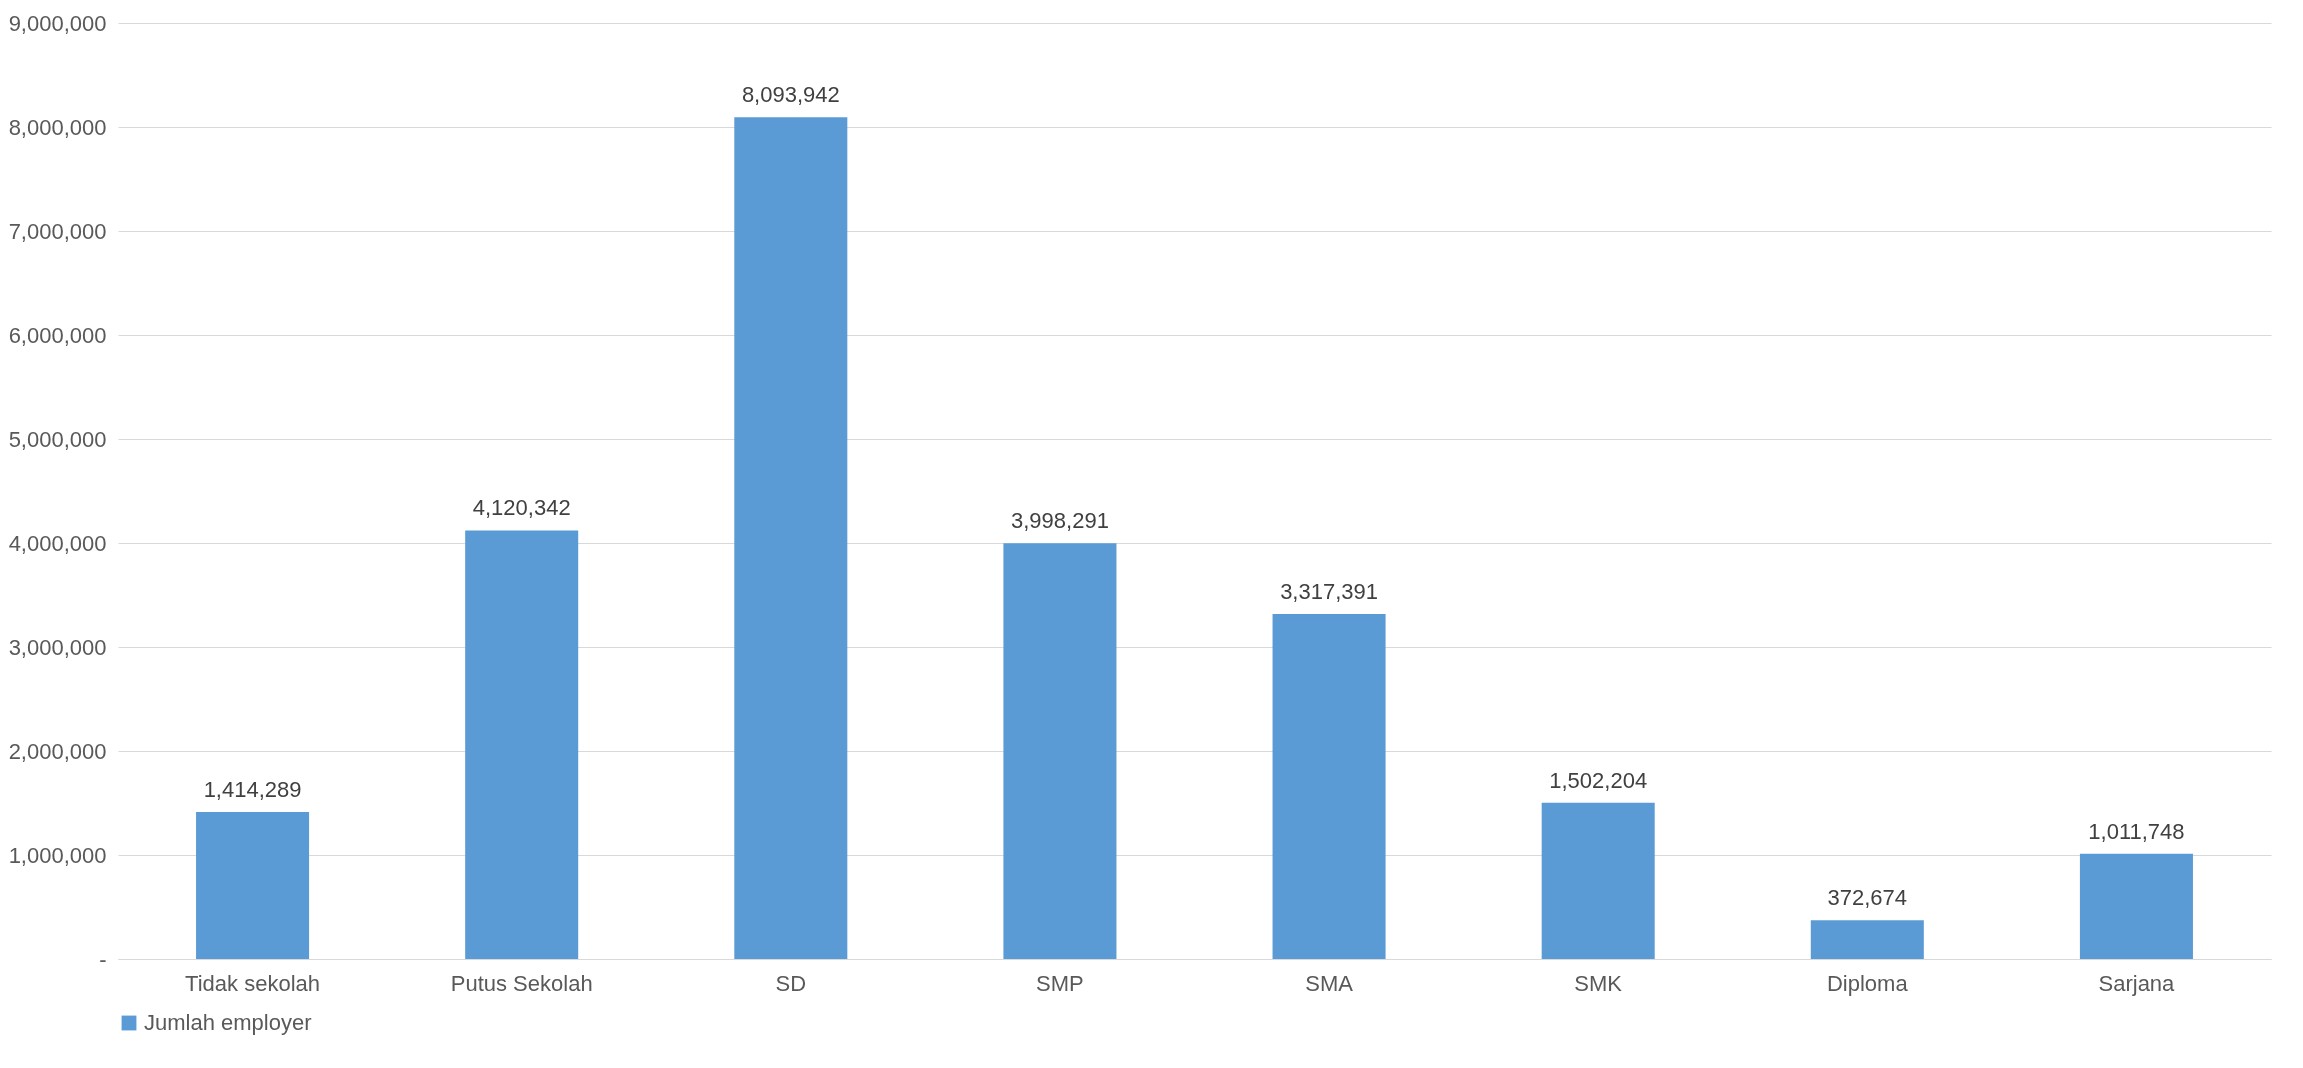 The width and height of the screenshot is (2303, 1068). What do you see at coordinates (57, 543) in the screenshot?
I see `y-tick-label: 4,000,000` at bounding box center [57, 543].